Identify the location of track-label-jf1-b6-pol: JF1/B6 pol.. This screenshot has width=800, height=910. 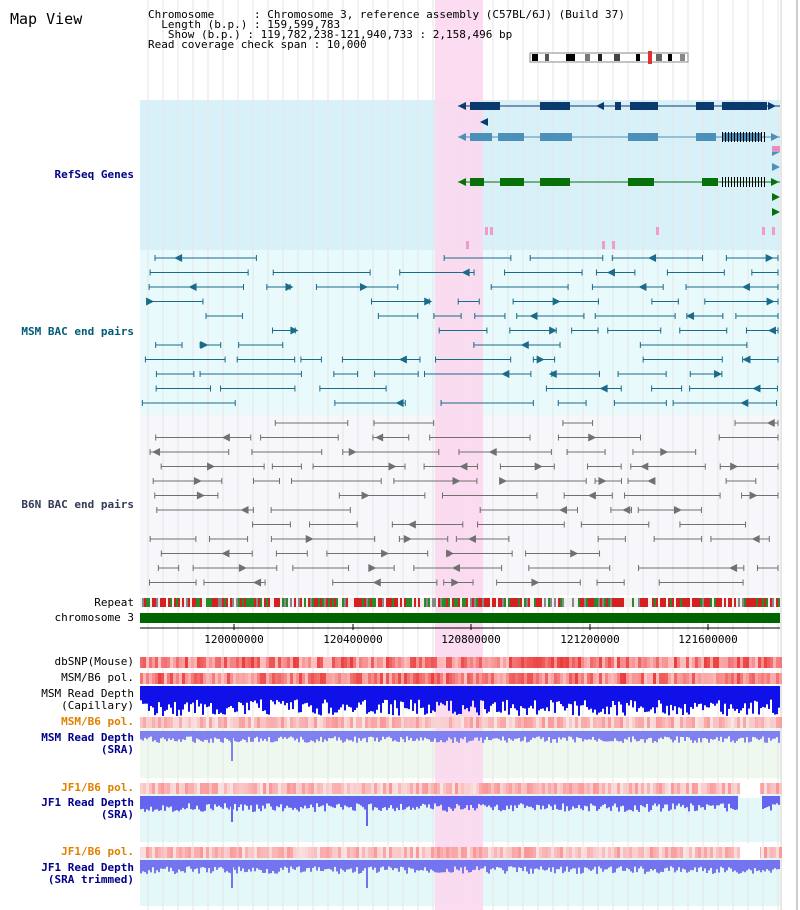
(97, 787).